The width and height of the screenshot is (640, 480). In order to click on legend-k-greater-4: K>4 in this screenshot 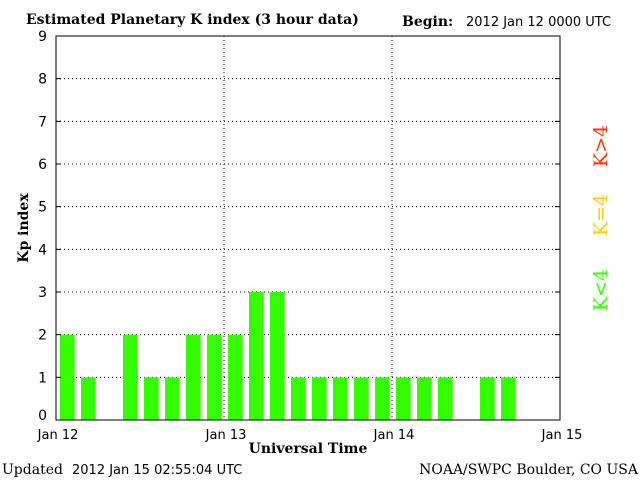, I will do `click(601, 146)`.